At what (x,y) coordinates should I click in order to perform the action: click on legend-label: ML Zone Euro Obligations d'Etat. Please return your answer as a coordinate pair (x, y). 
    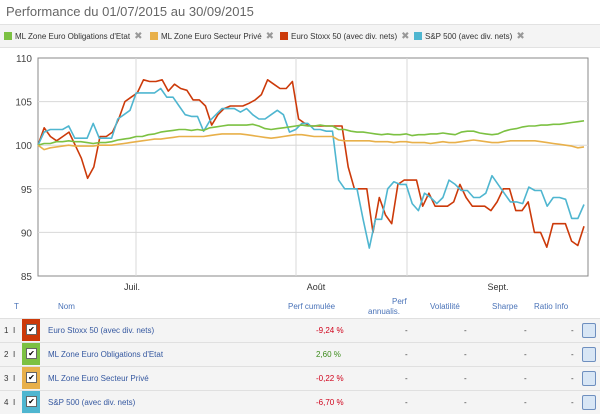
    Looking at the image, I should click on (73, 36).